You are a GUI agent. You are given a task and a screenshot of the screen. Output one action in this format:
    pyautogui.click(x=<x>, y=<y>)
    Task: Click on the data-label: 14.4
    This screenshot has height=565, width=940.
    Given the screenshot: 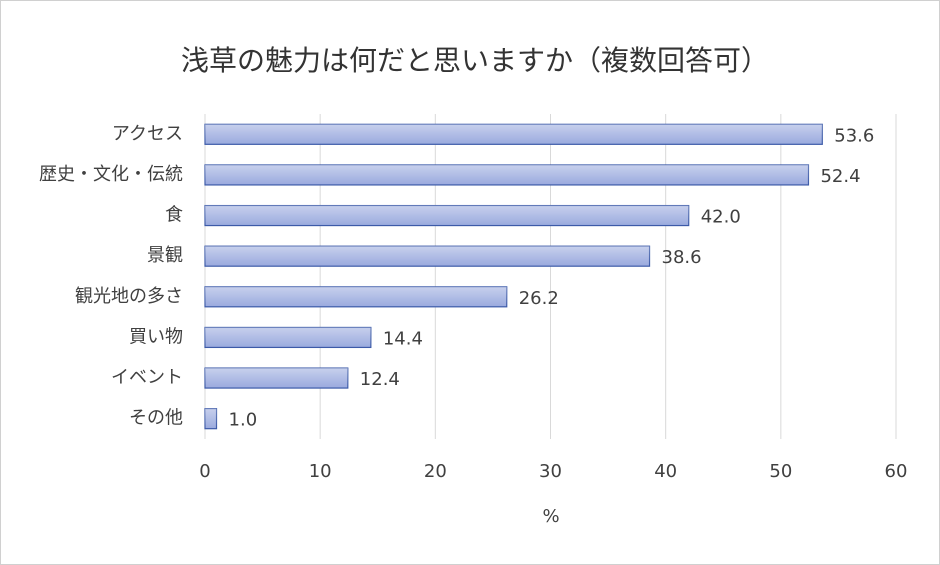 What is the action you would take?
    pyautogui.click(x=403, y=338)
    